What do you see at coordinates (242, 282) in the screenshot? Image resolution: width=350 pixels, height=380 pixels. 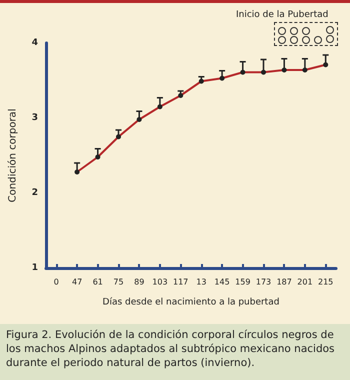 I see `x-tick-label: 159` at bounding box center [242, 282].